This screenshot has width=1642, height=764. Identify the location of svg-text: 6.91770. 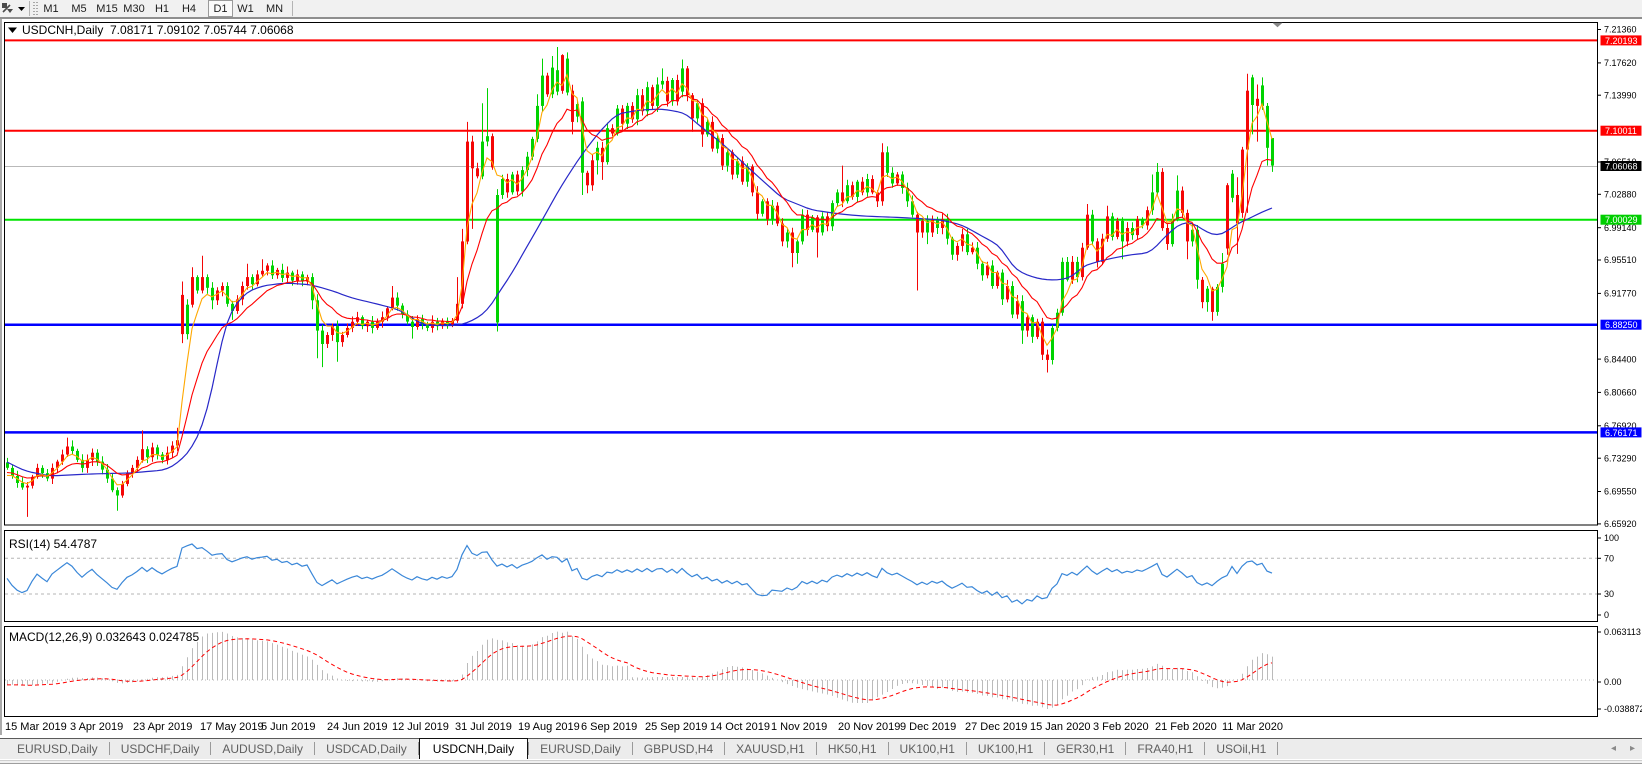
(1620, 294).